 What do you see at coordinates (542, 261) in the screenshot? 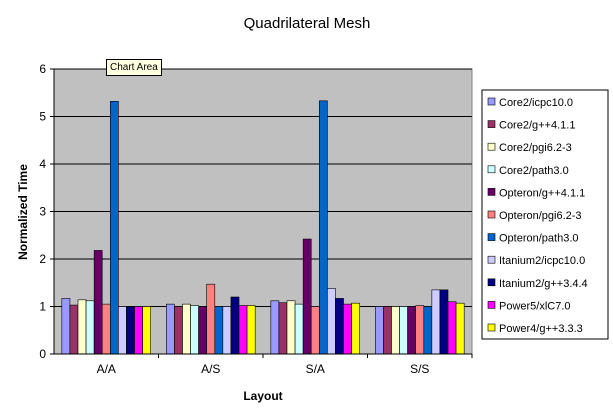
I see `legend-label: Itanium2/icpc10.0` at bounding box center [542, 261].